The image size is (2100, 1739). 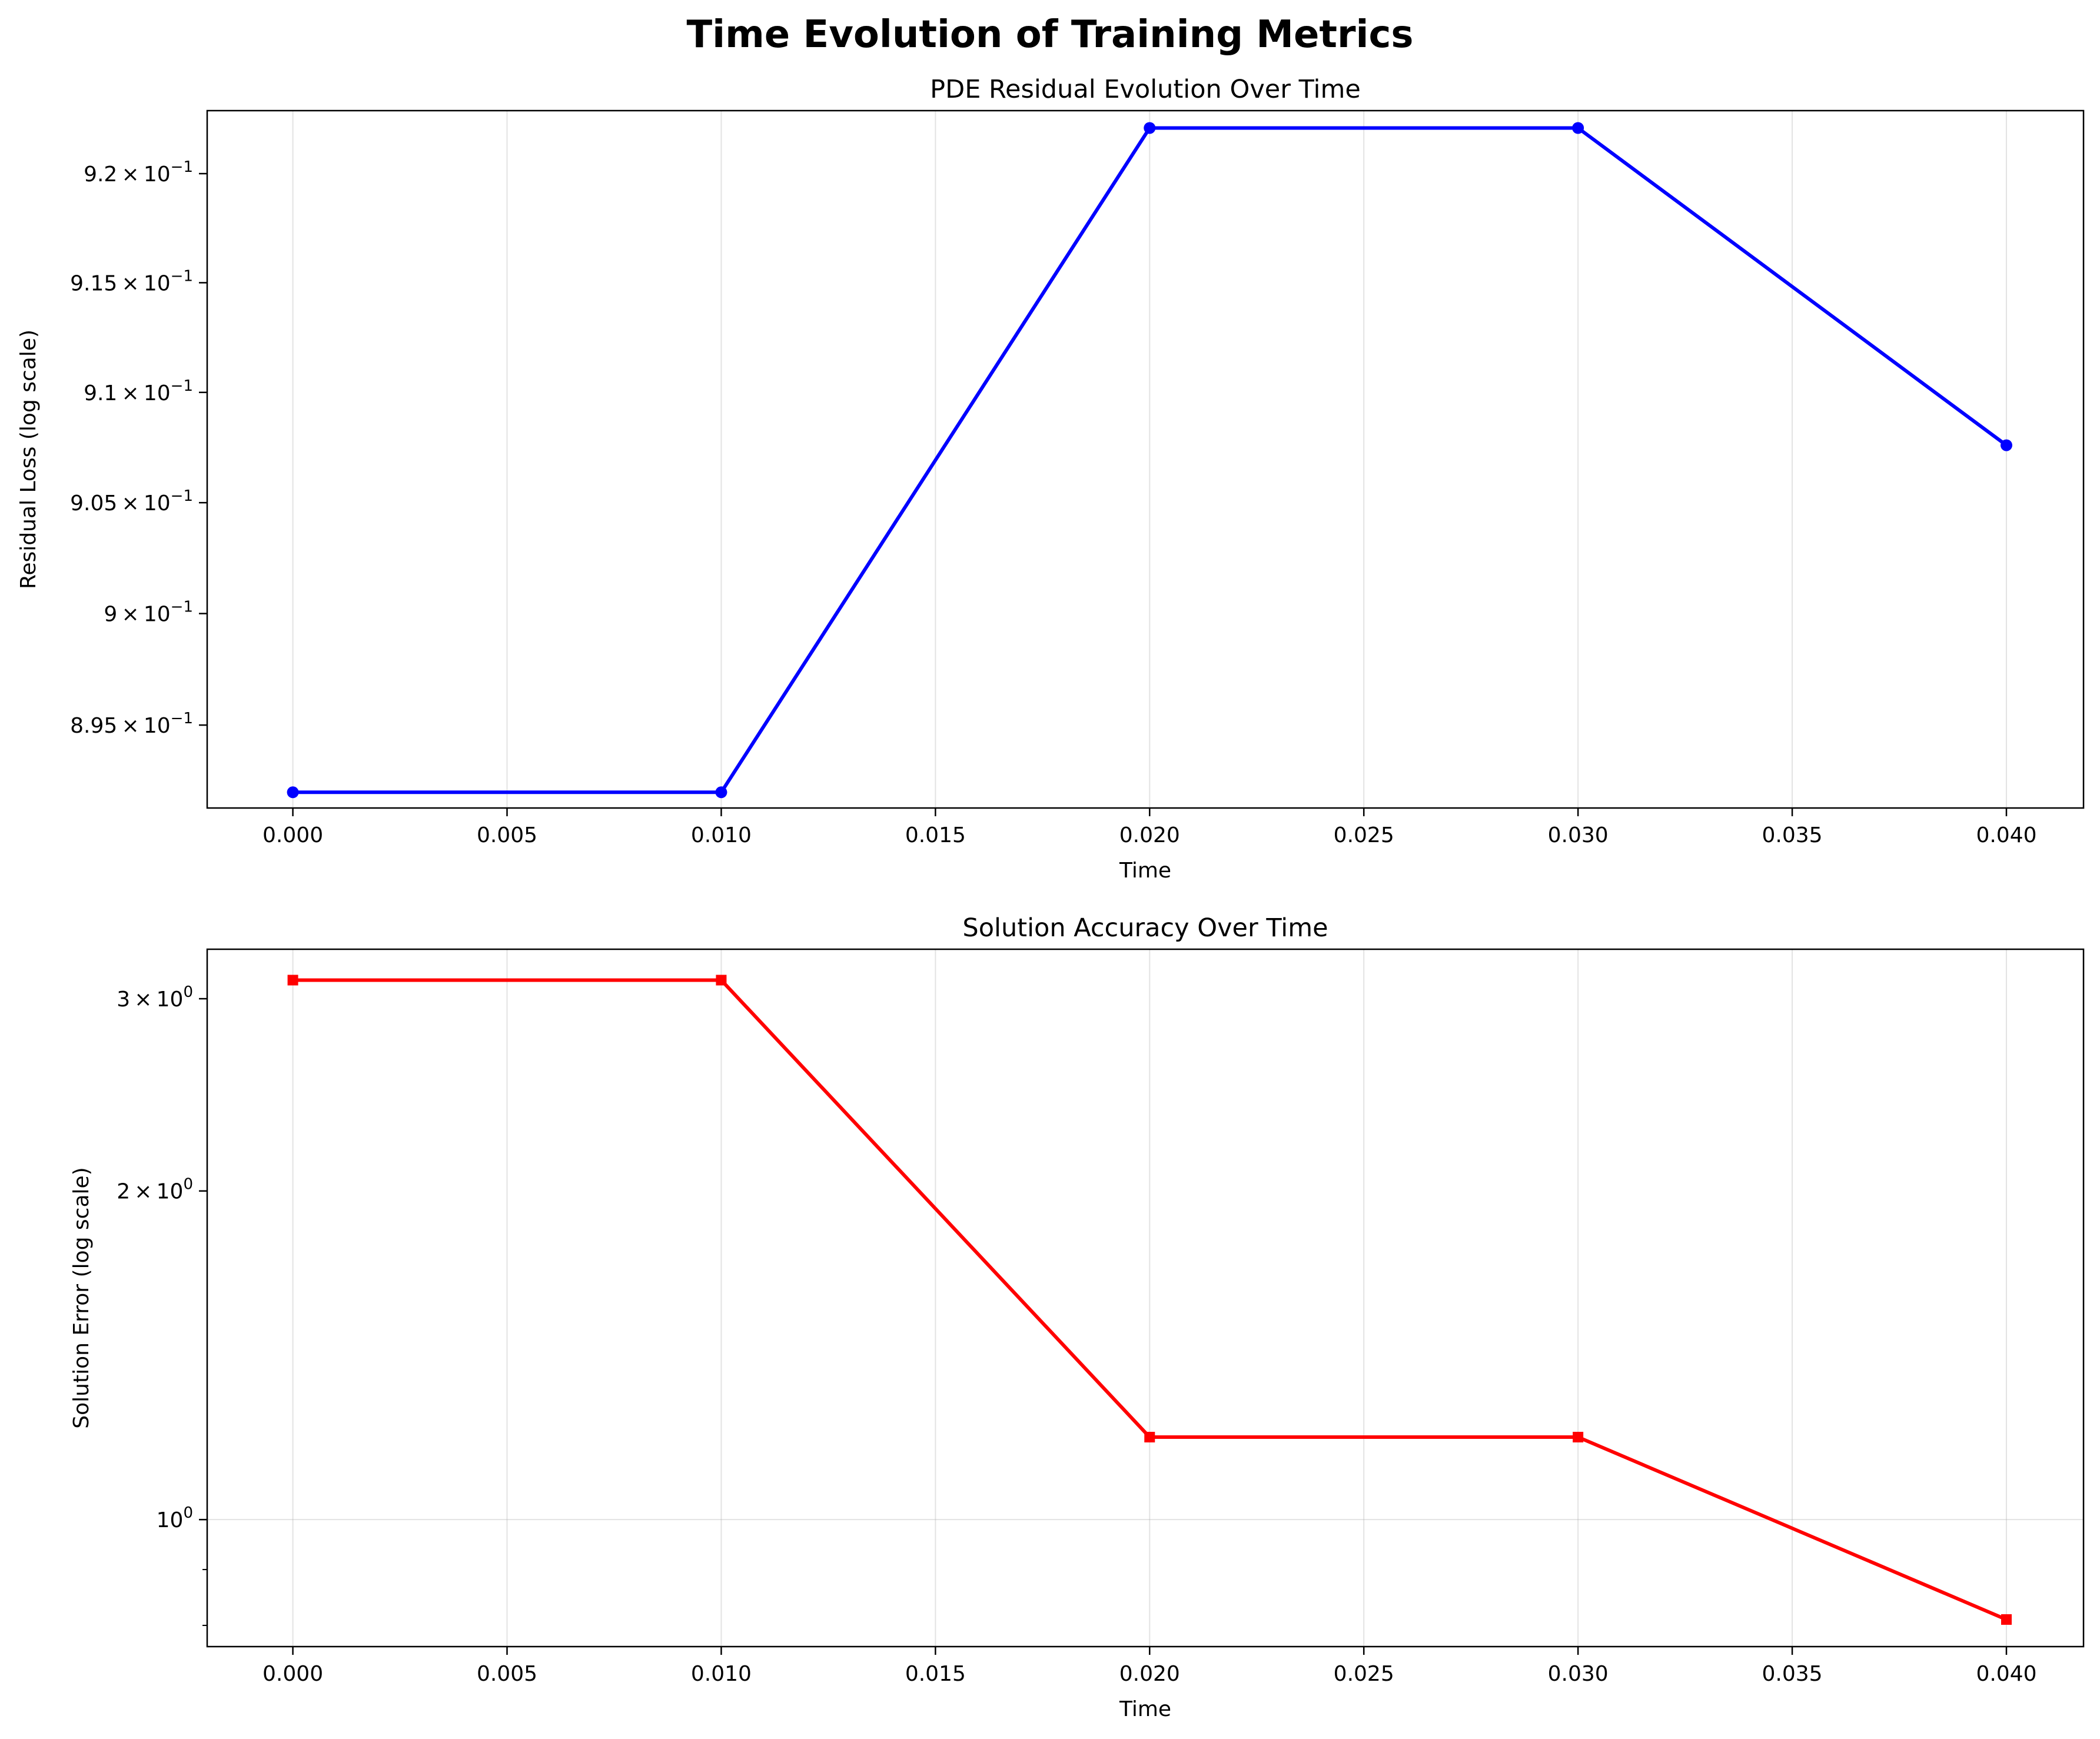 What do you see at coordinates (1050, 34) in the screenshot?
I see `figure-title: Time Evolution of Training Metrics` at bounding box center [1050, 34].